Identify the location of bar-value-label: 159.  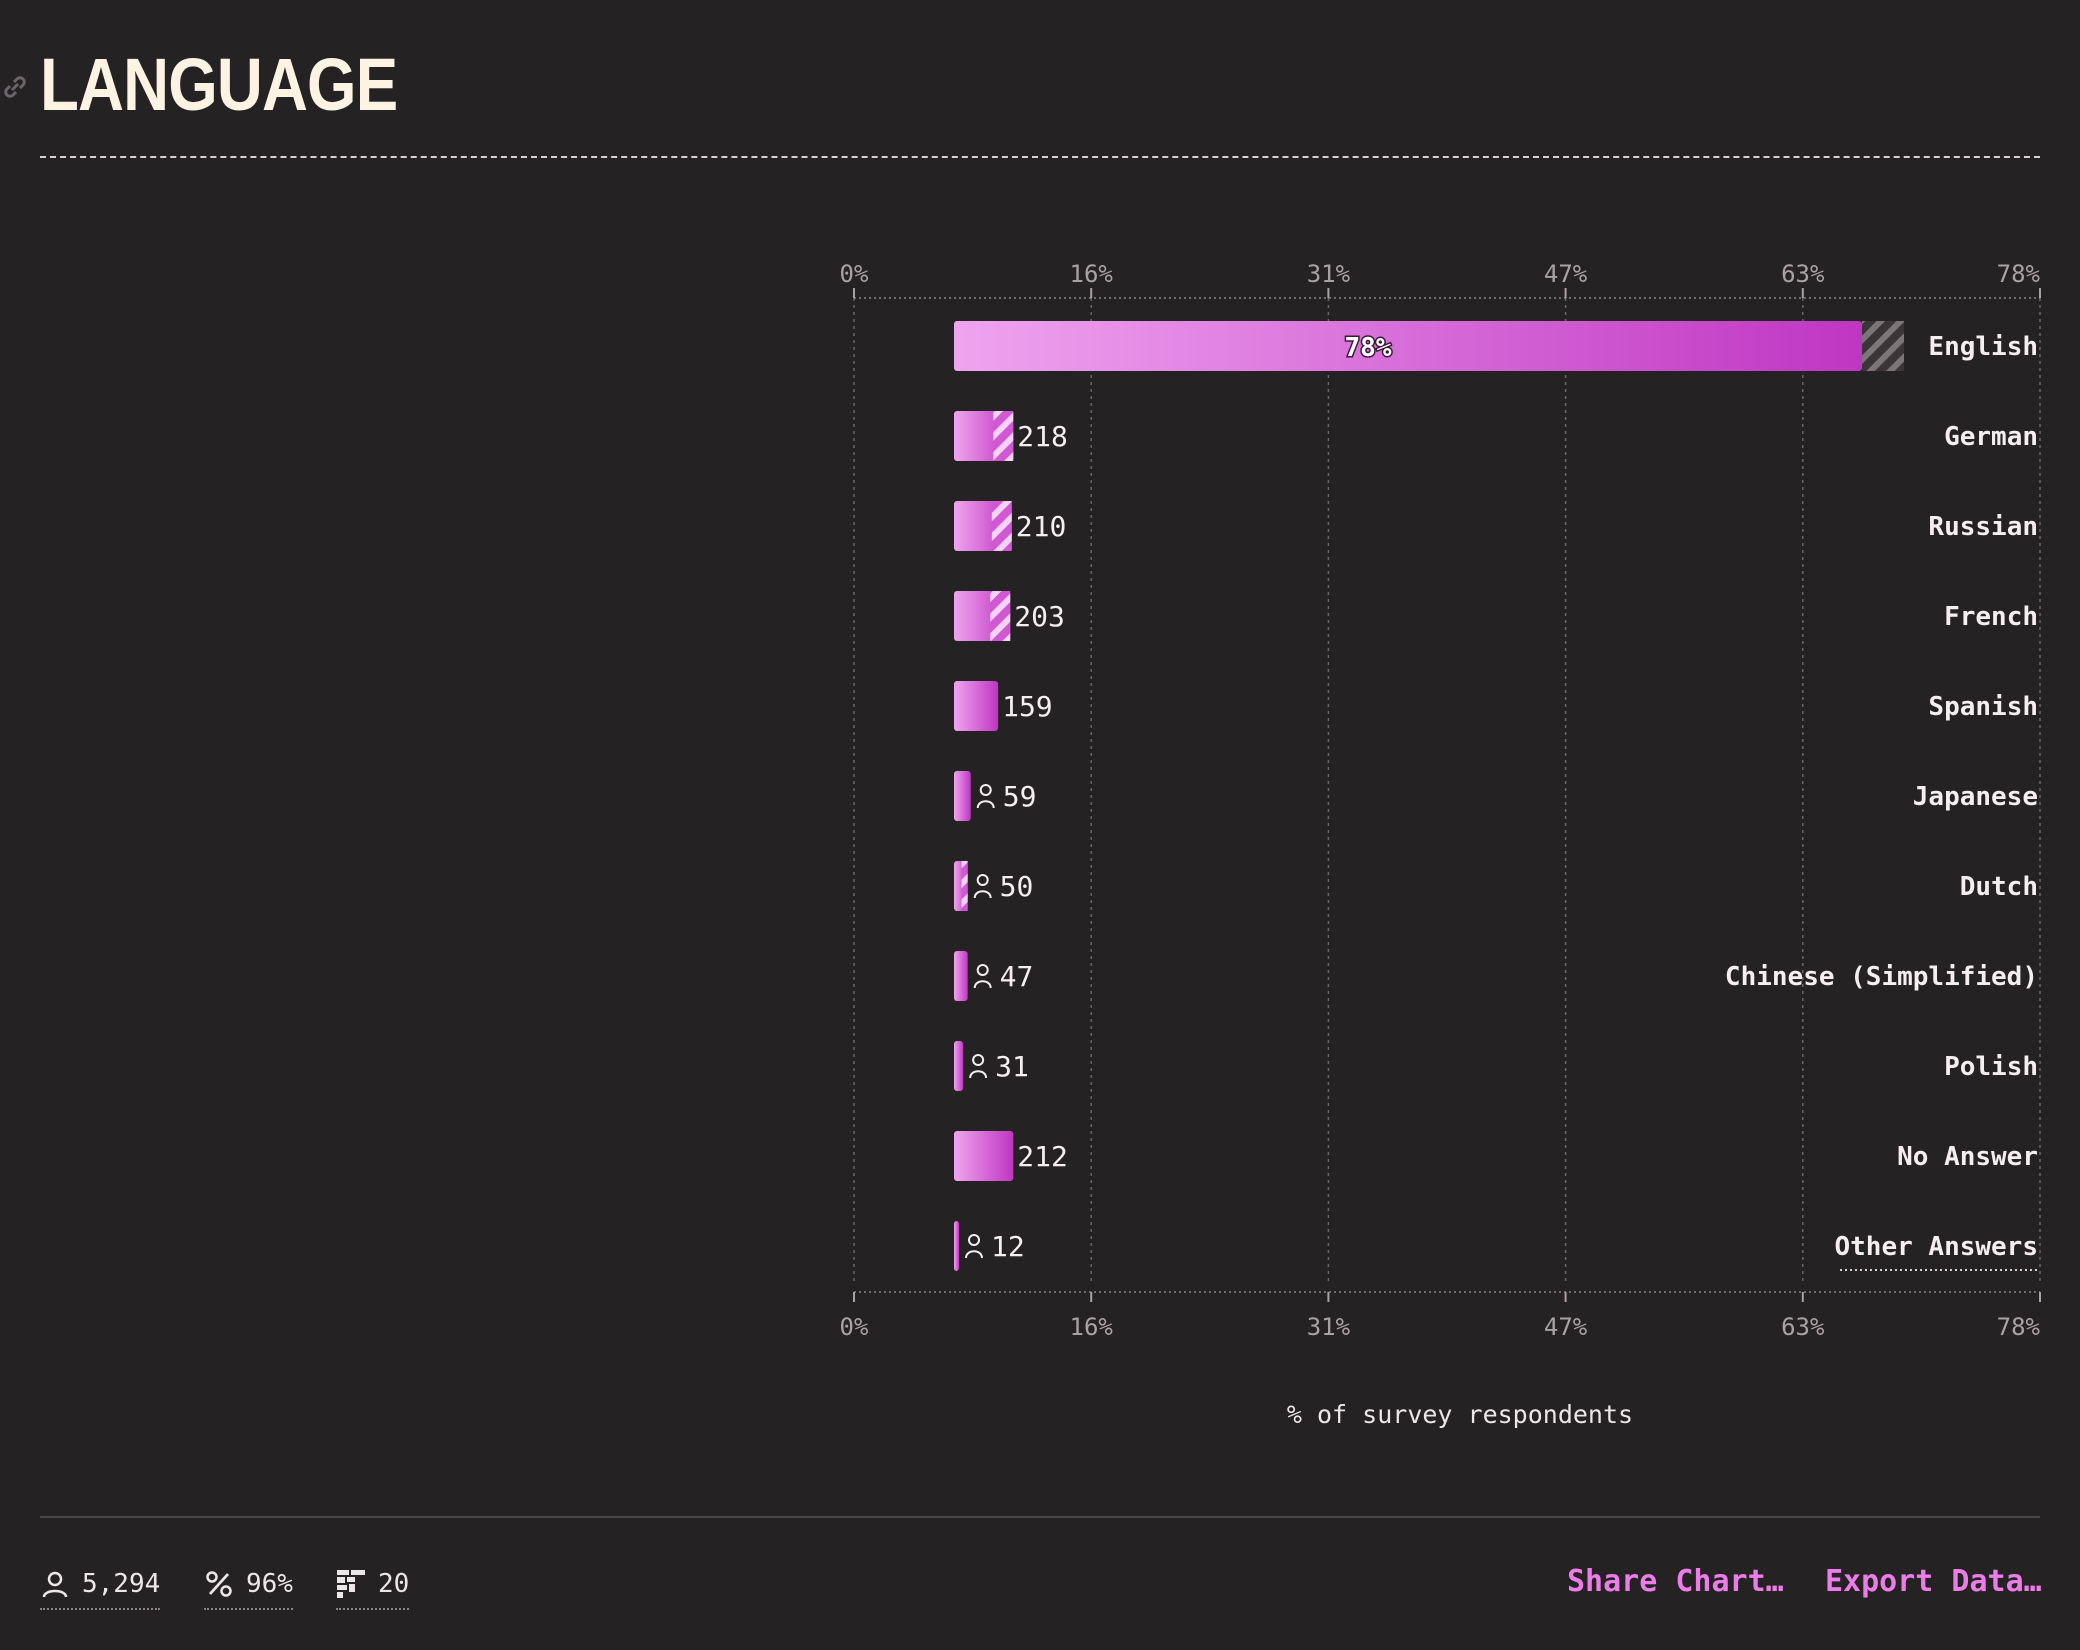
(1027, 706).